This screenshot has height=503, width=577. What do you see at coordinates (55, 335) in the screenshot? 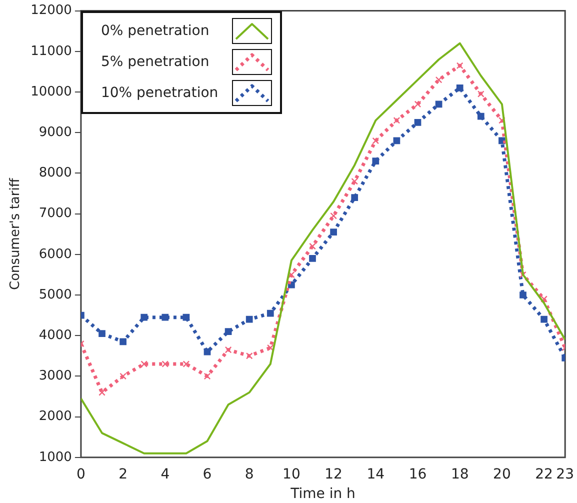
I see `y-tick-label: 4000` at bounding box center [55, 335].